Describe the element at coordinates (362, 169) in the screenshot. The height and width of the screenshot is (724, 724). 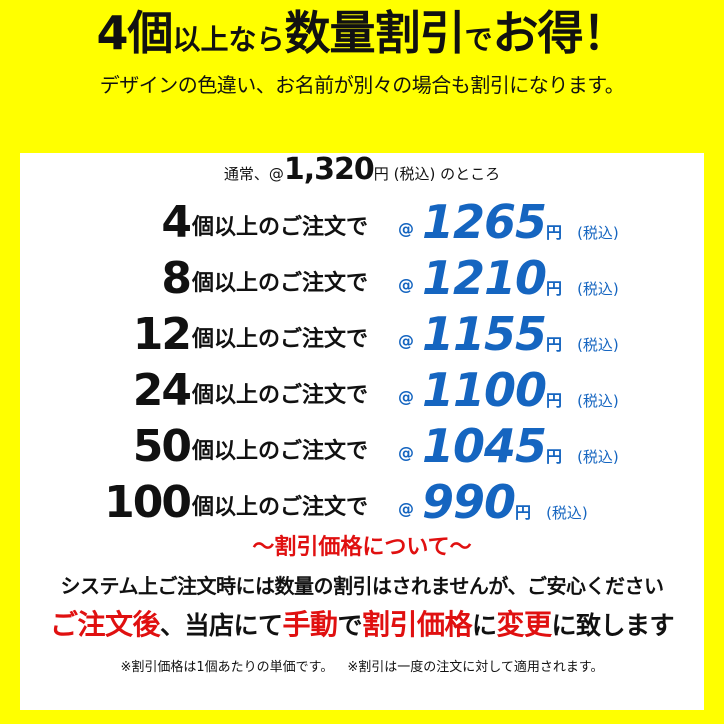
I see `normal-price: 通常、@1,320円 (税込) のところ` at that location.